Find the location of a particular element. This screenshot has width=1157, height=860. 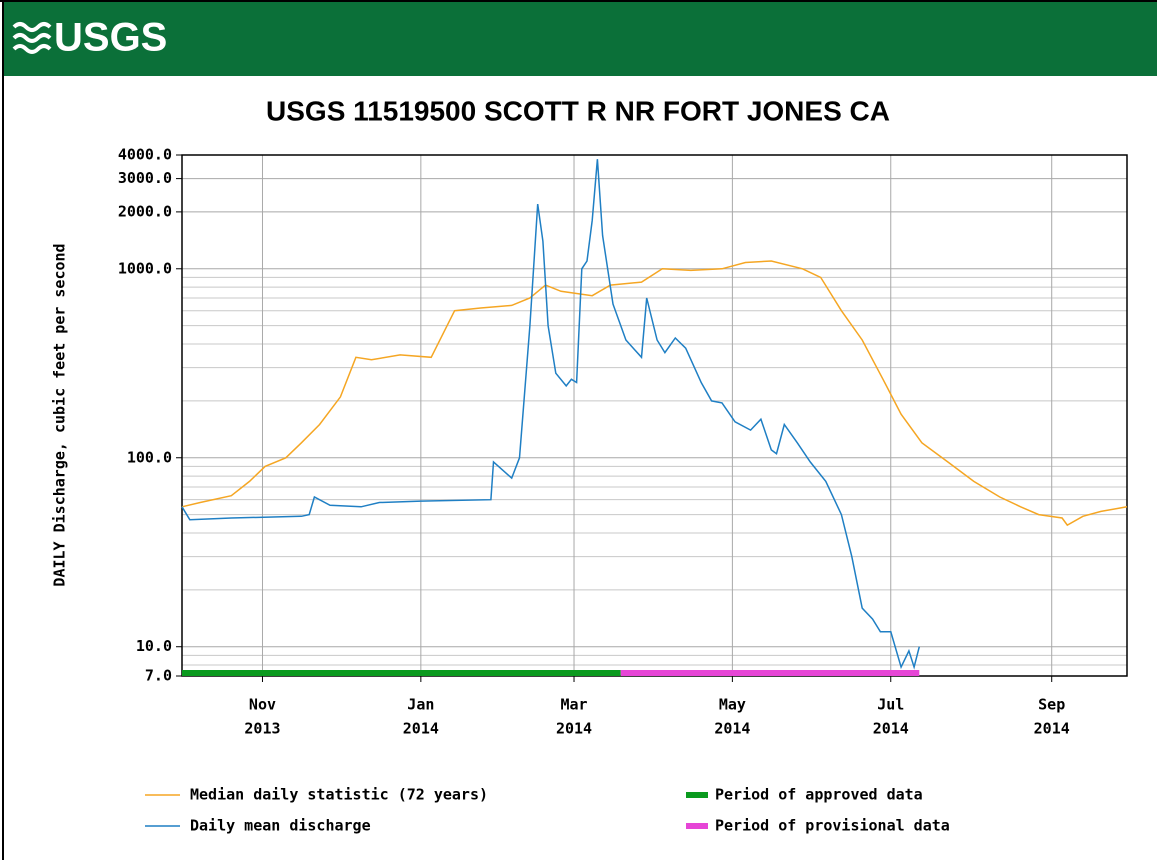

y-axis-label: DAILY Discharge, cubic feet per second is located at coordinates (60, 414).